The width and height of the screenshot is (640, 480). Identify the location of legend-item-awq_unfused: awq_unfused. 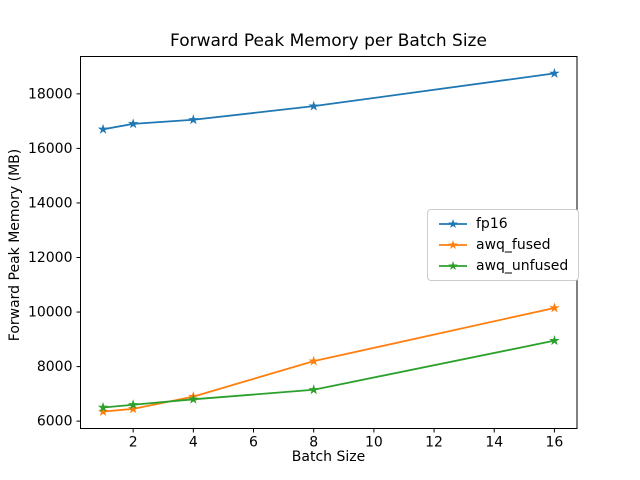
(503, 266).